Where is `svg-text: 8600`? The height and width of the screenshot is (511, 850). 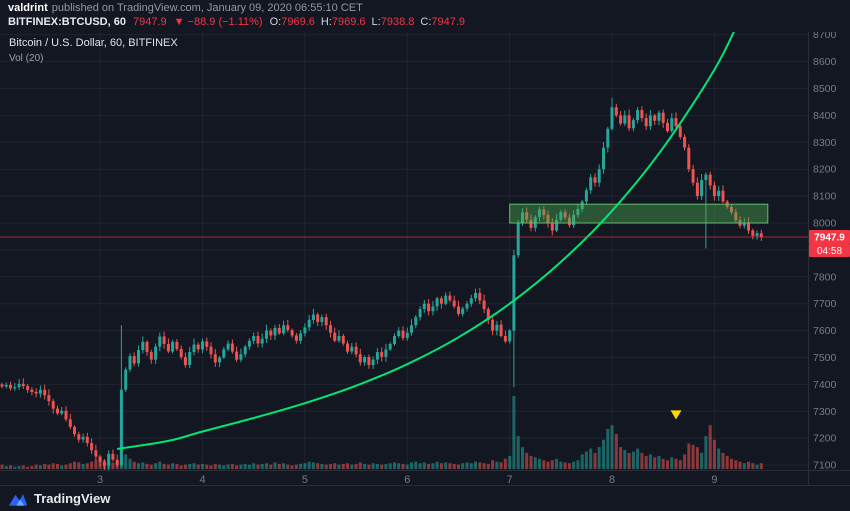
svg-text: 8600 is located at coordinates (825, 62).